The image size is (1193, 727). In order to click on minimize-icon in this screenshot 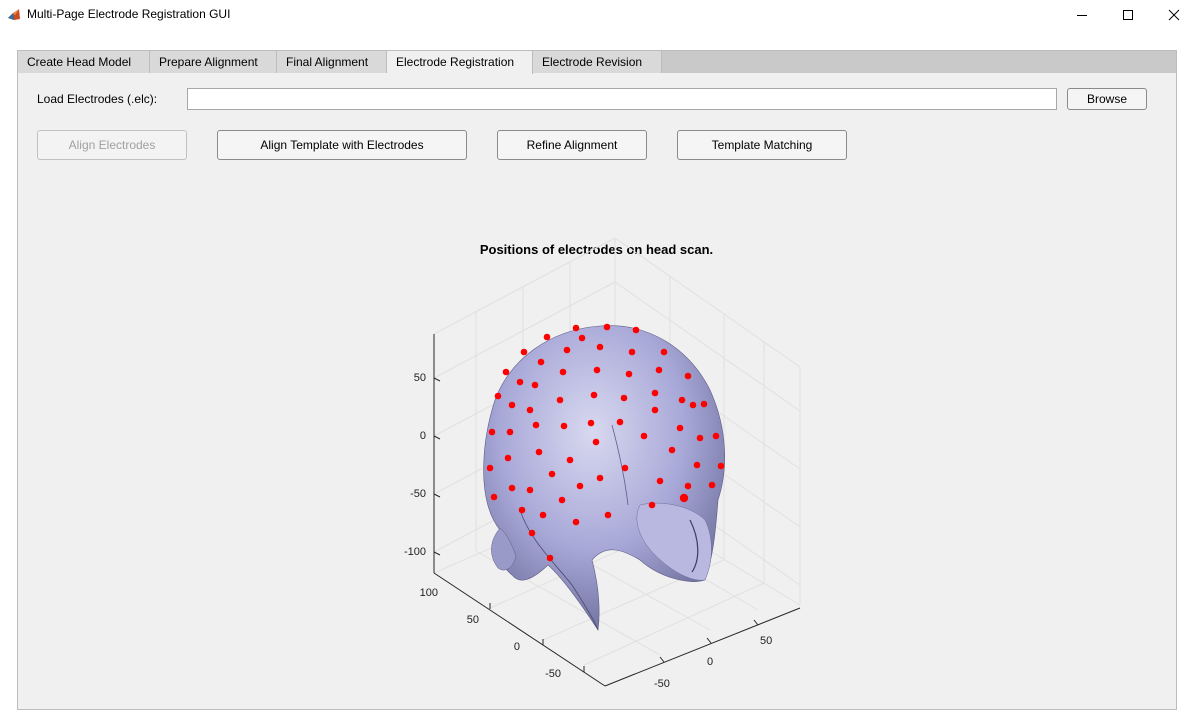, I will do `click(1082, 15)`.